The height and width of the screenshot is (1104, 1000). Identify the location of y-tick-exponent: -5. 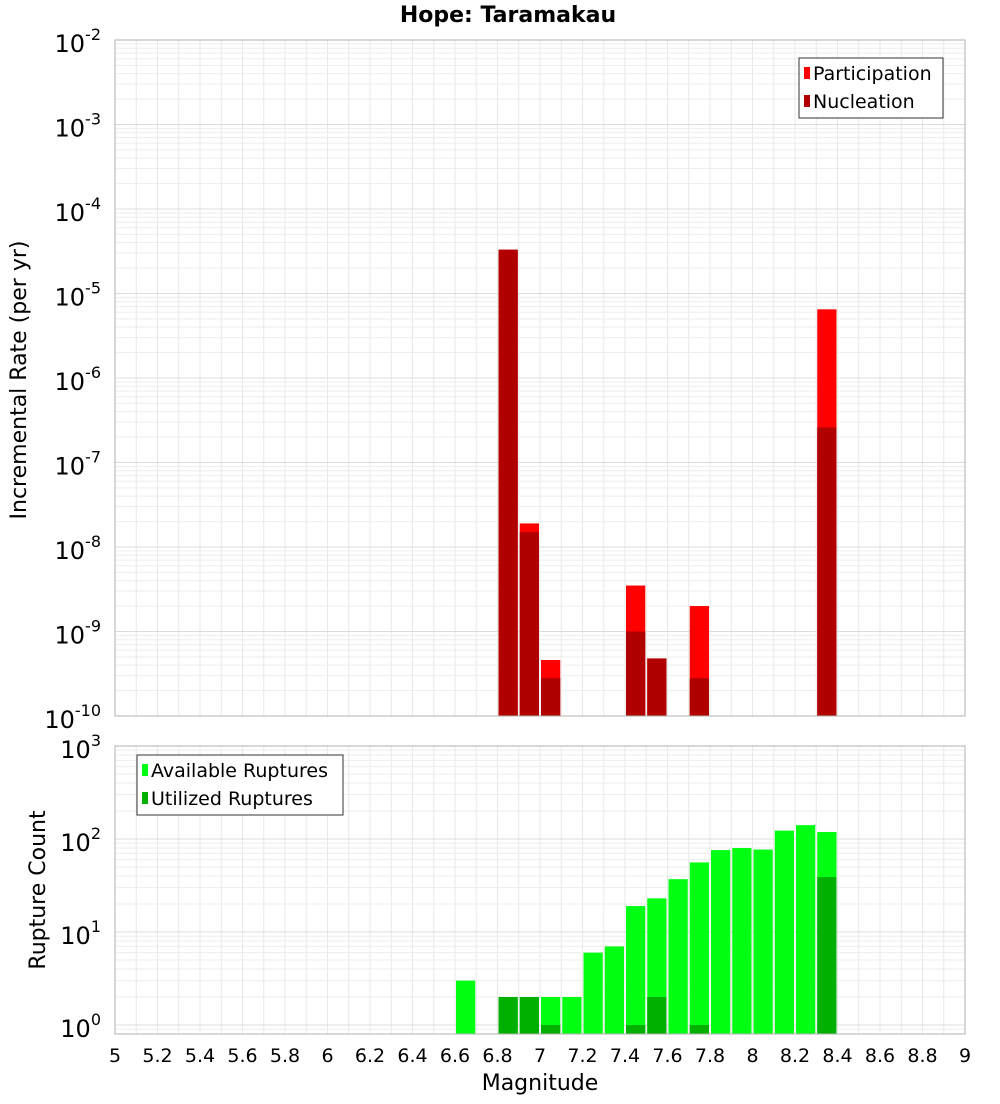
(93, 288).